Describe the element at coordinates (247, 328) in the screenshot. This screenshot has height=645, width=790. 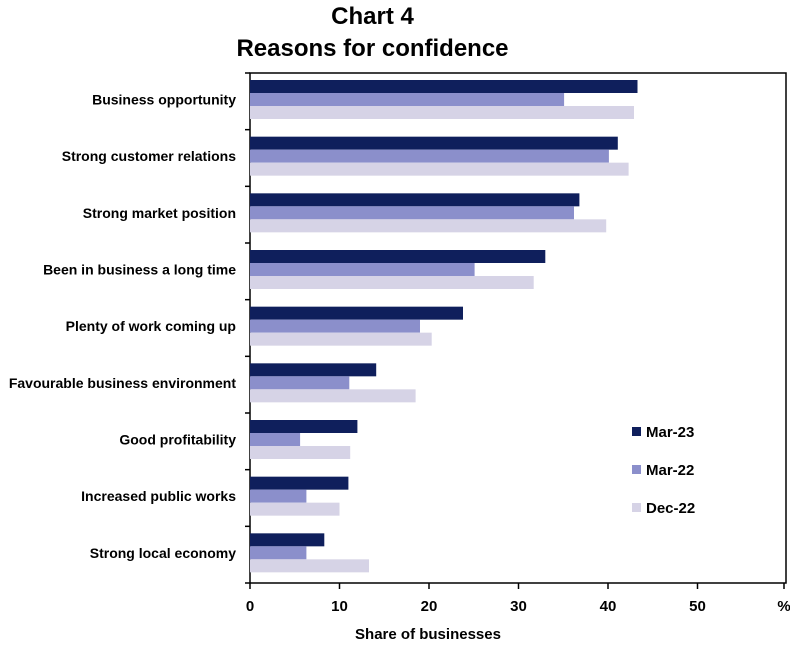
I see `y-axis-ticks` at that location.